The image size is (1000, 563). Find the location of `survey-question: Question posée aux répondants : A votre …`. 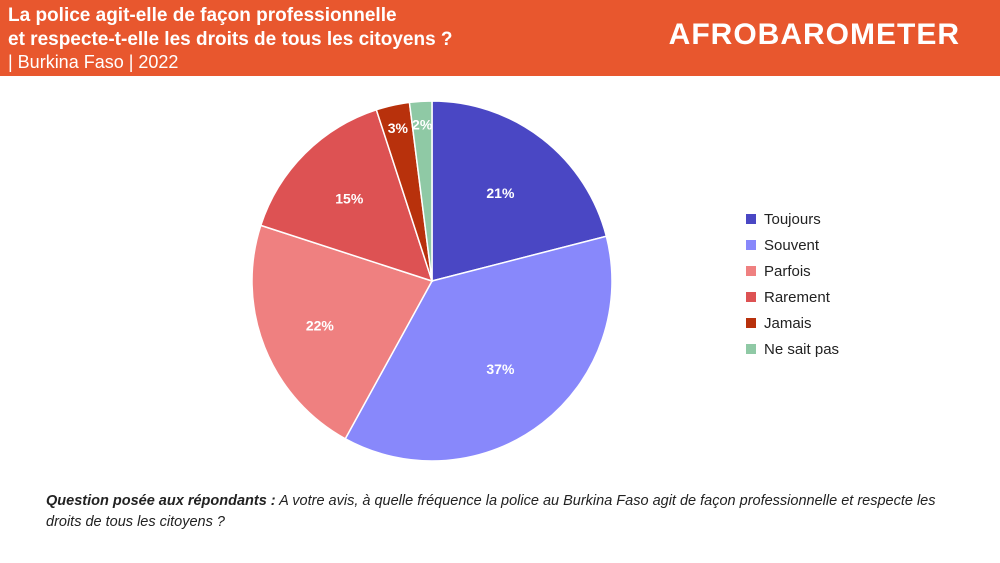

survey-question: Question posée aux répondants : A votre … is located at coordinates (506, 512).